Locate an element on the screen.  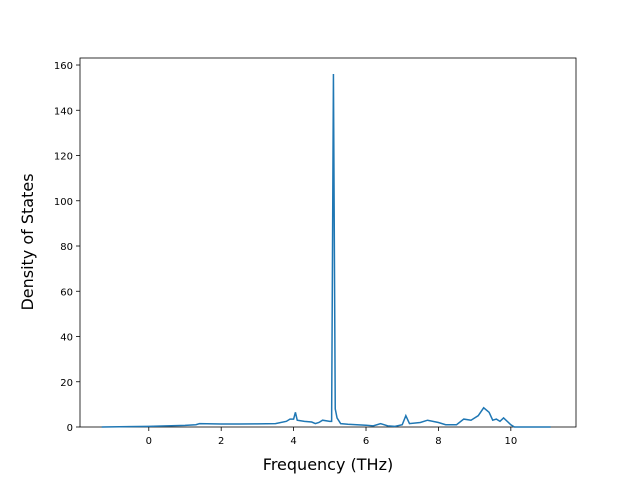
y-tick-label: 120 is located at coordinates (63, 157).